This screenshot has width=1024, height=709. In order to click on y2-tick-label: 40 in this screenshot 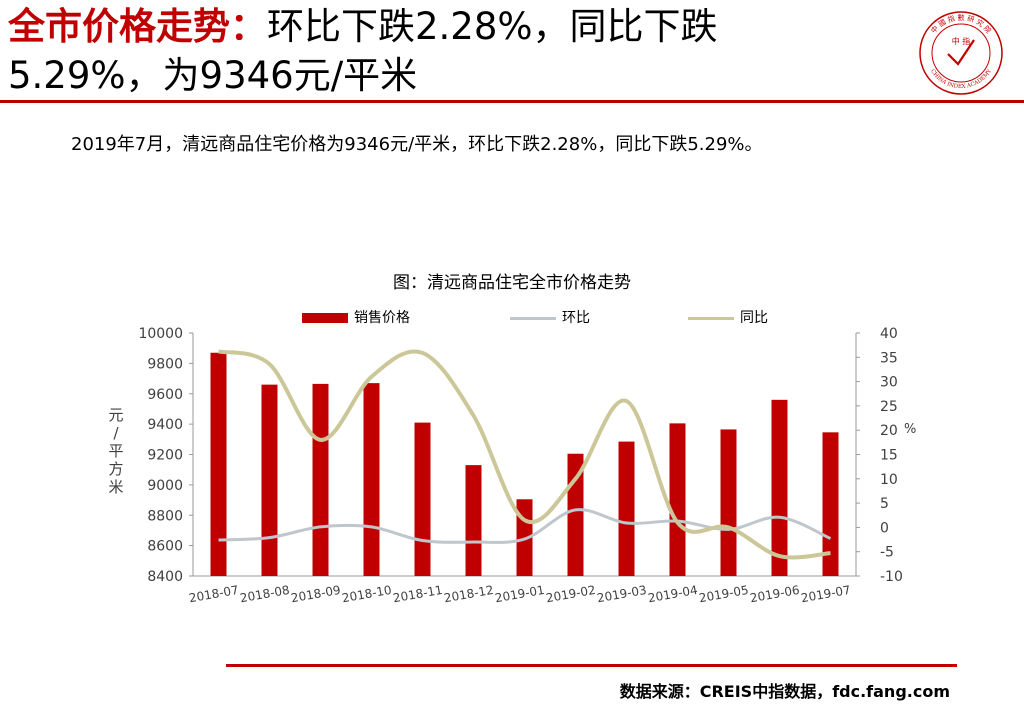, I will do `click(889, 334)`.